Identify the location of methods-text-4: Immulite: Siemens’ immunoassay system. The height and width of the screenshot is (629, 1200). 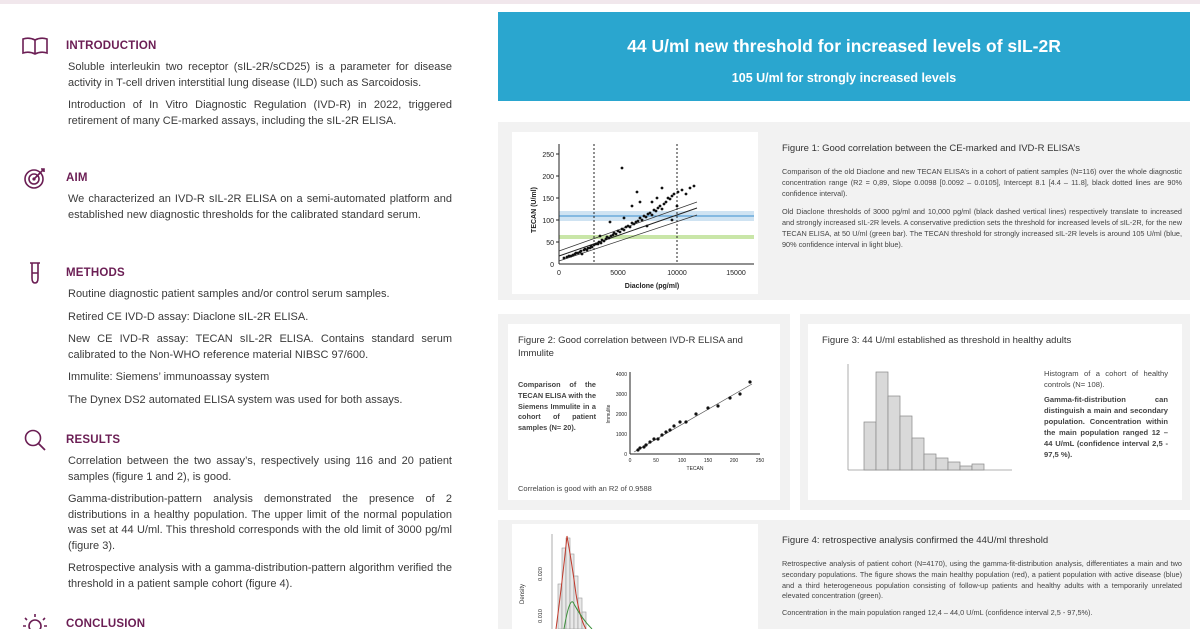
(169, 377).